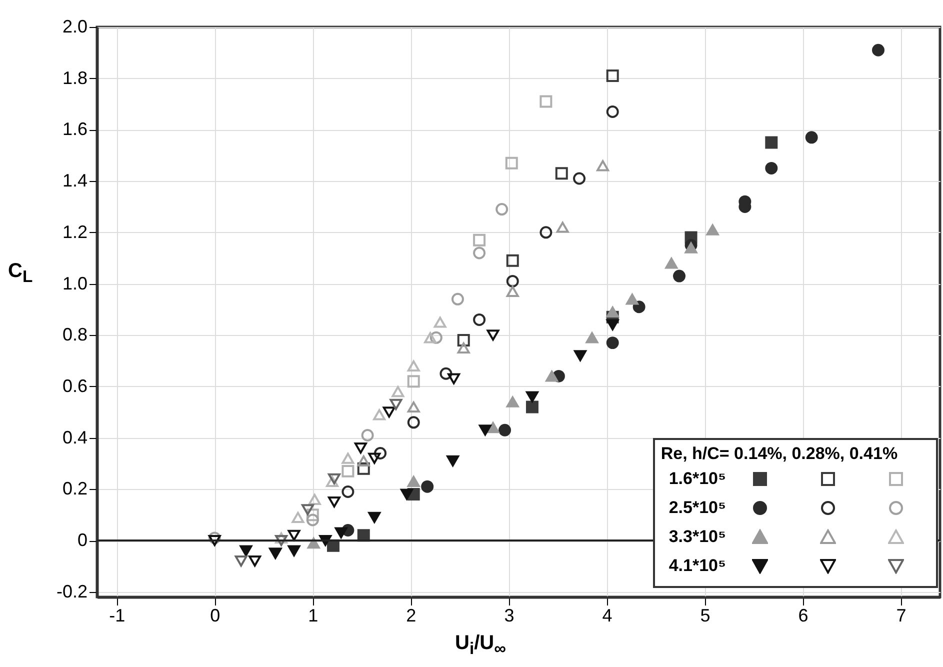  Describe the element at coordinates (75, 232) in the screenshot. I see `y-tick-label: 1.2` at that location.